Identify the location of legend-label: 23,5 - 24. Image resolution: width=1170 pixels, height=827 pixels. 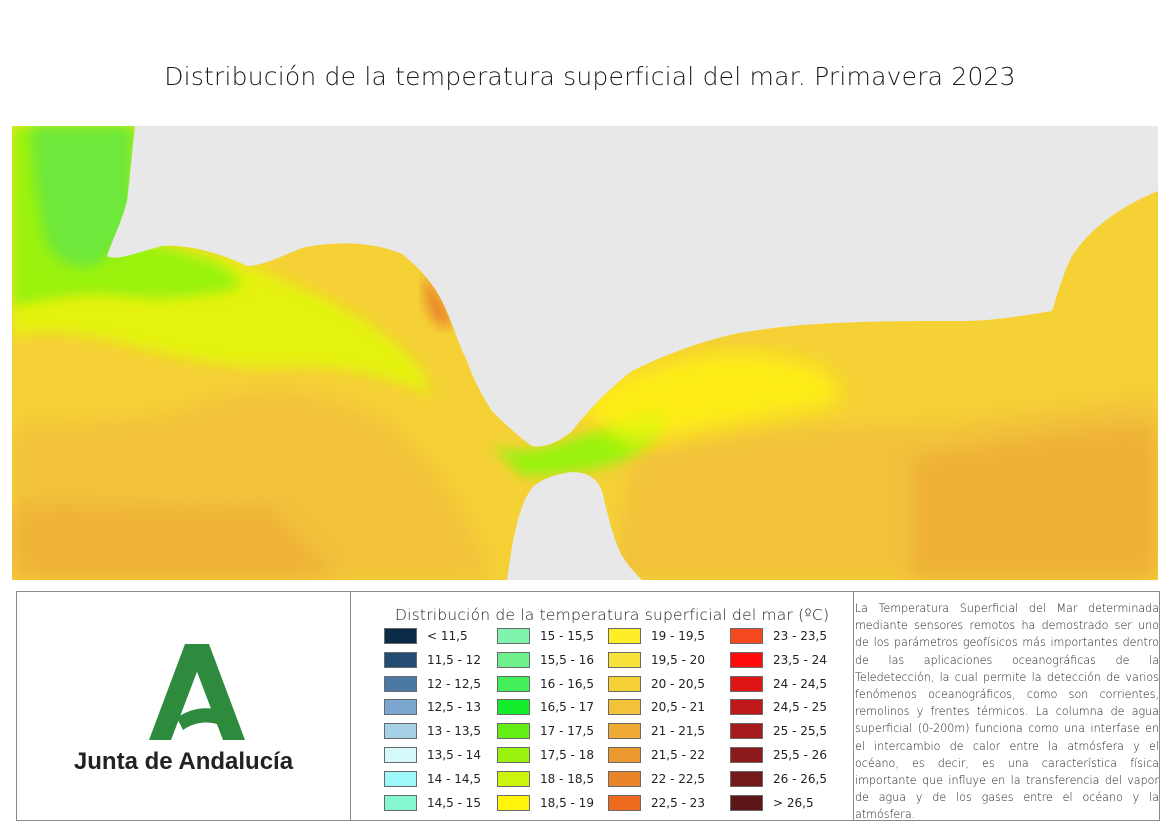
(800, 659).